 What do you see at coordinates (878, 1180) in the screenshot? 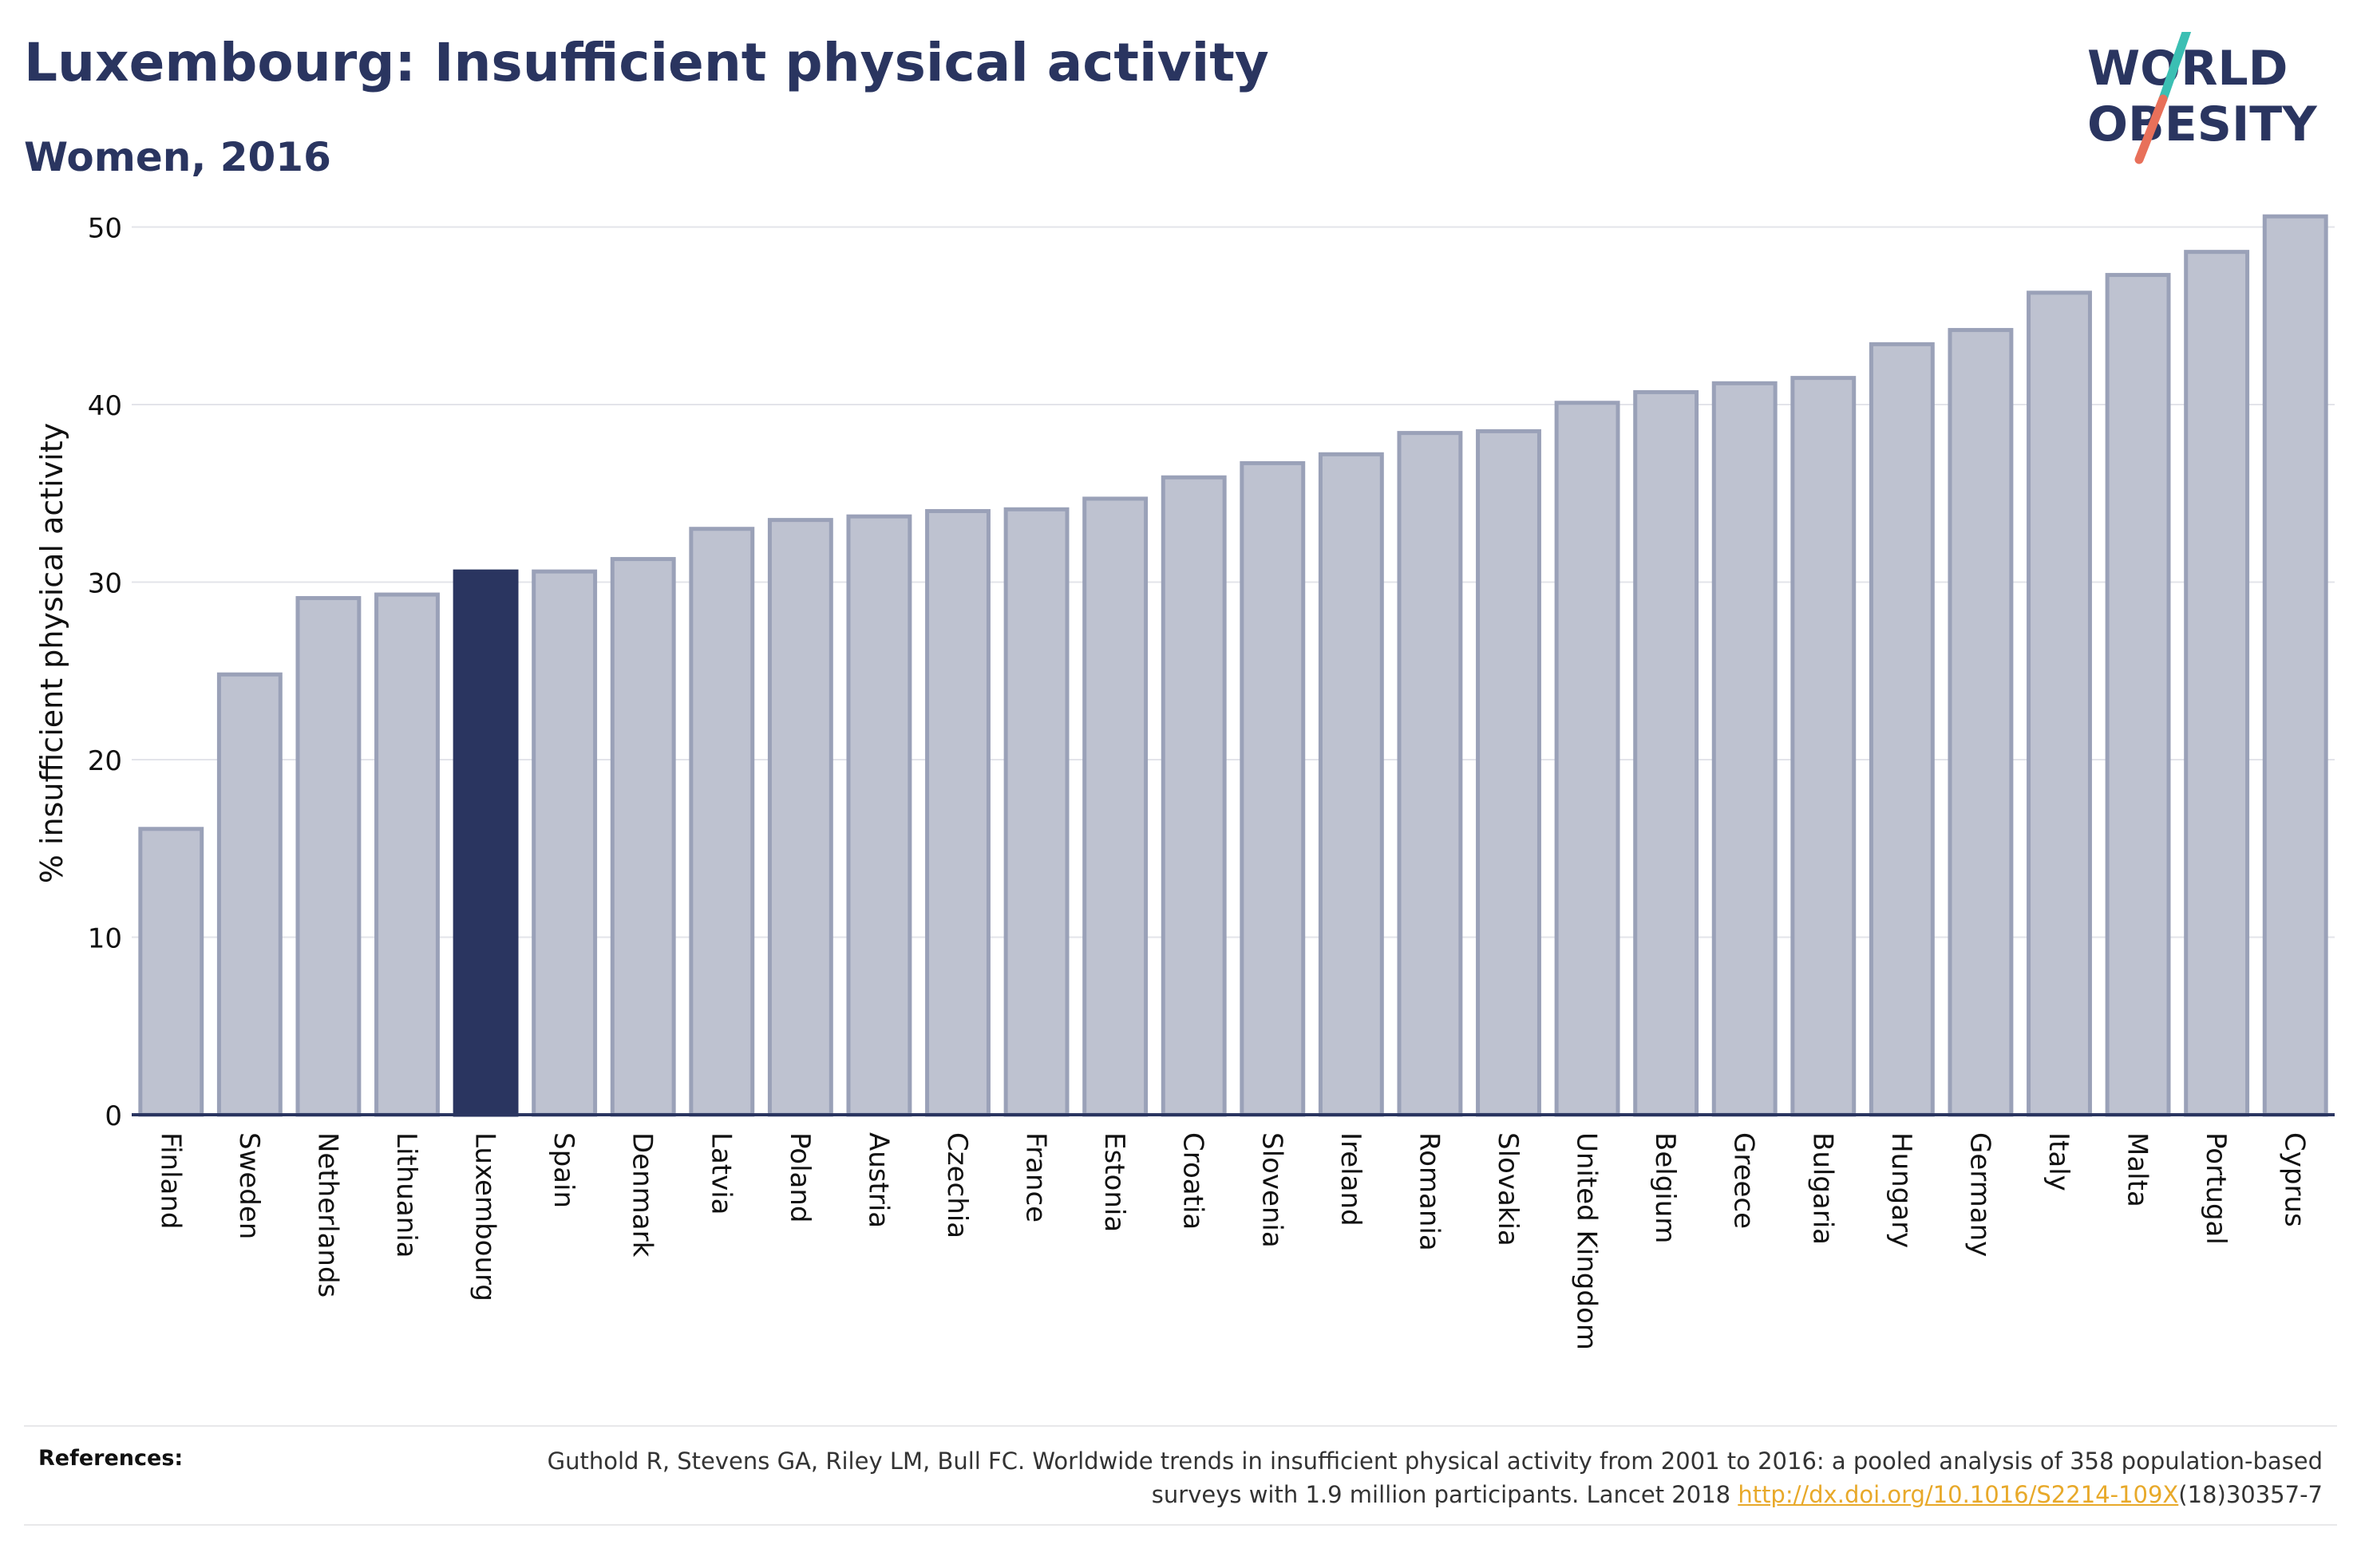
I see `x-tick-label: Austria` at bounding box center [878, 1180].